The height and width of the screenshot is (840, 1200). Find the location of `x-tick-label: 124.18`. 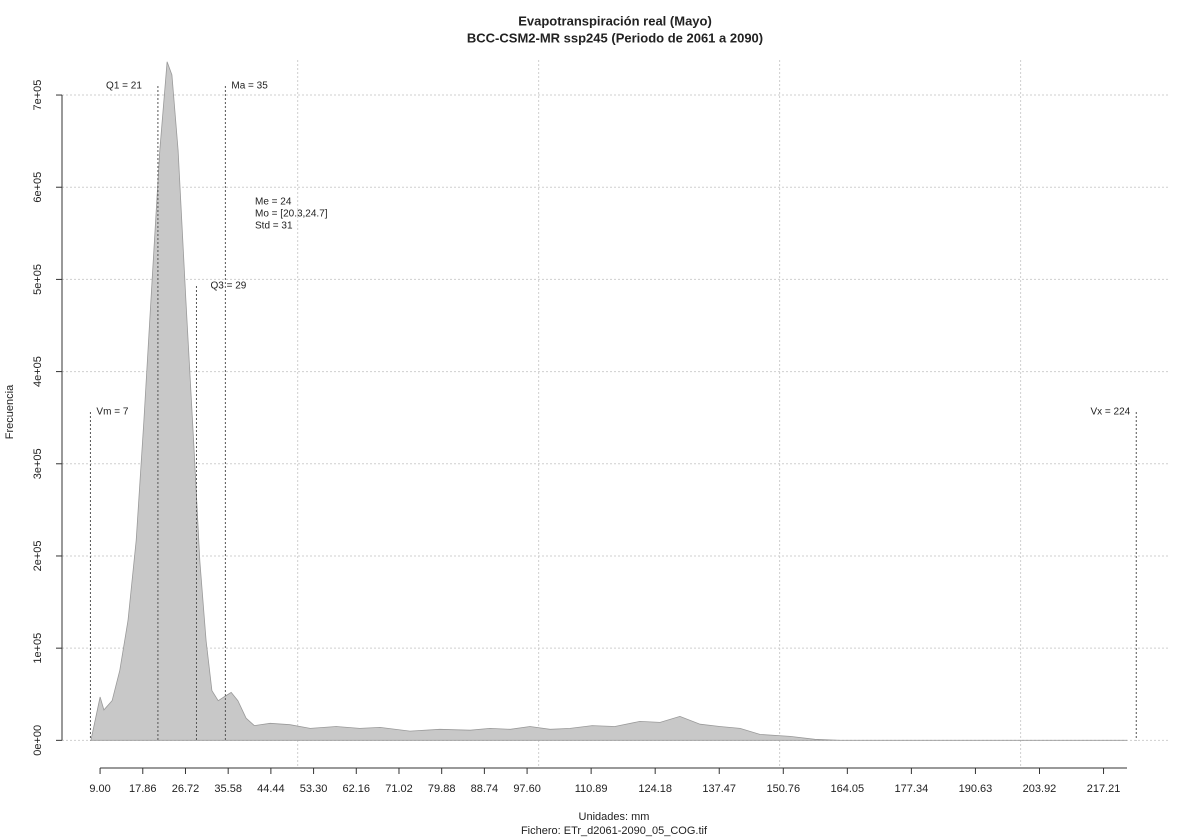

x-tick-label: 124.18 is located at coordinates (655, 789).